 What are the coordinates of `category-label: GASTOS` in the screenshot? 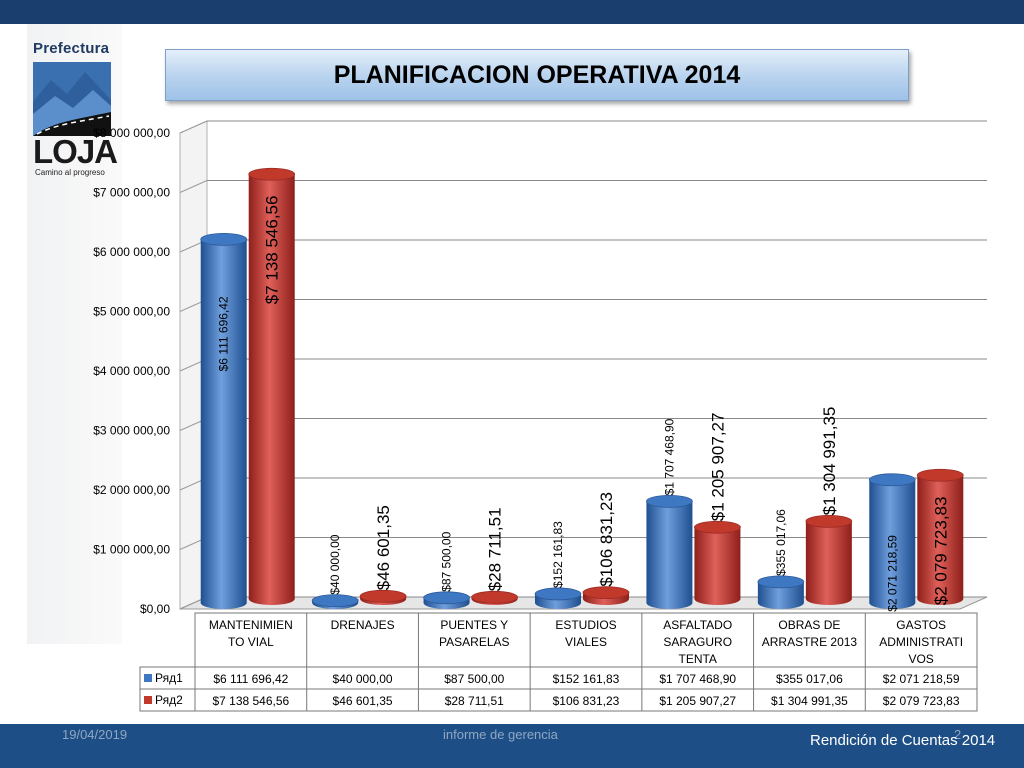 It's located at (921, 625).